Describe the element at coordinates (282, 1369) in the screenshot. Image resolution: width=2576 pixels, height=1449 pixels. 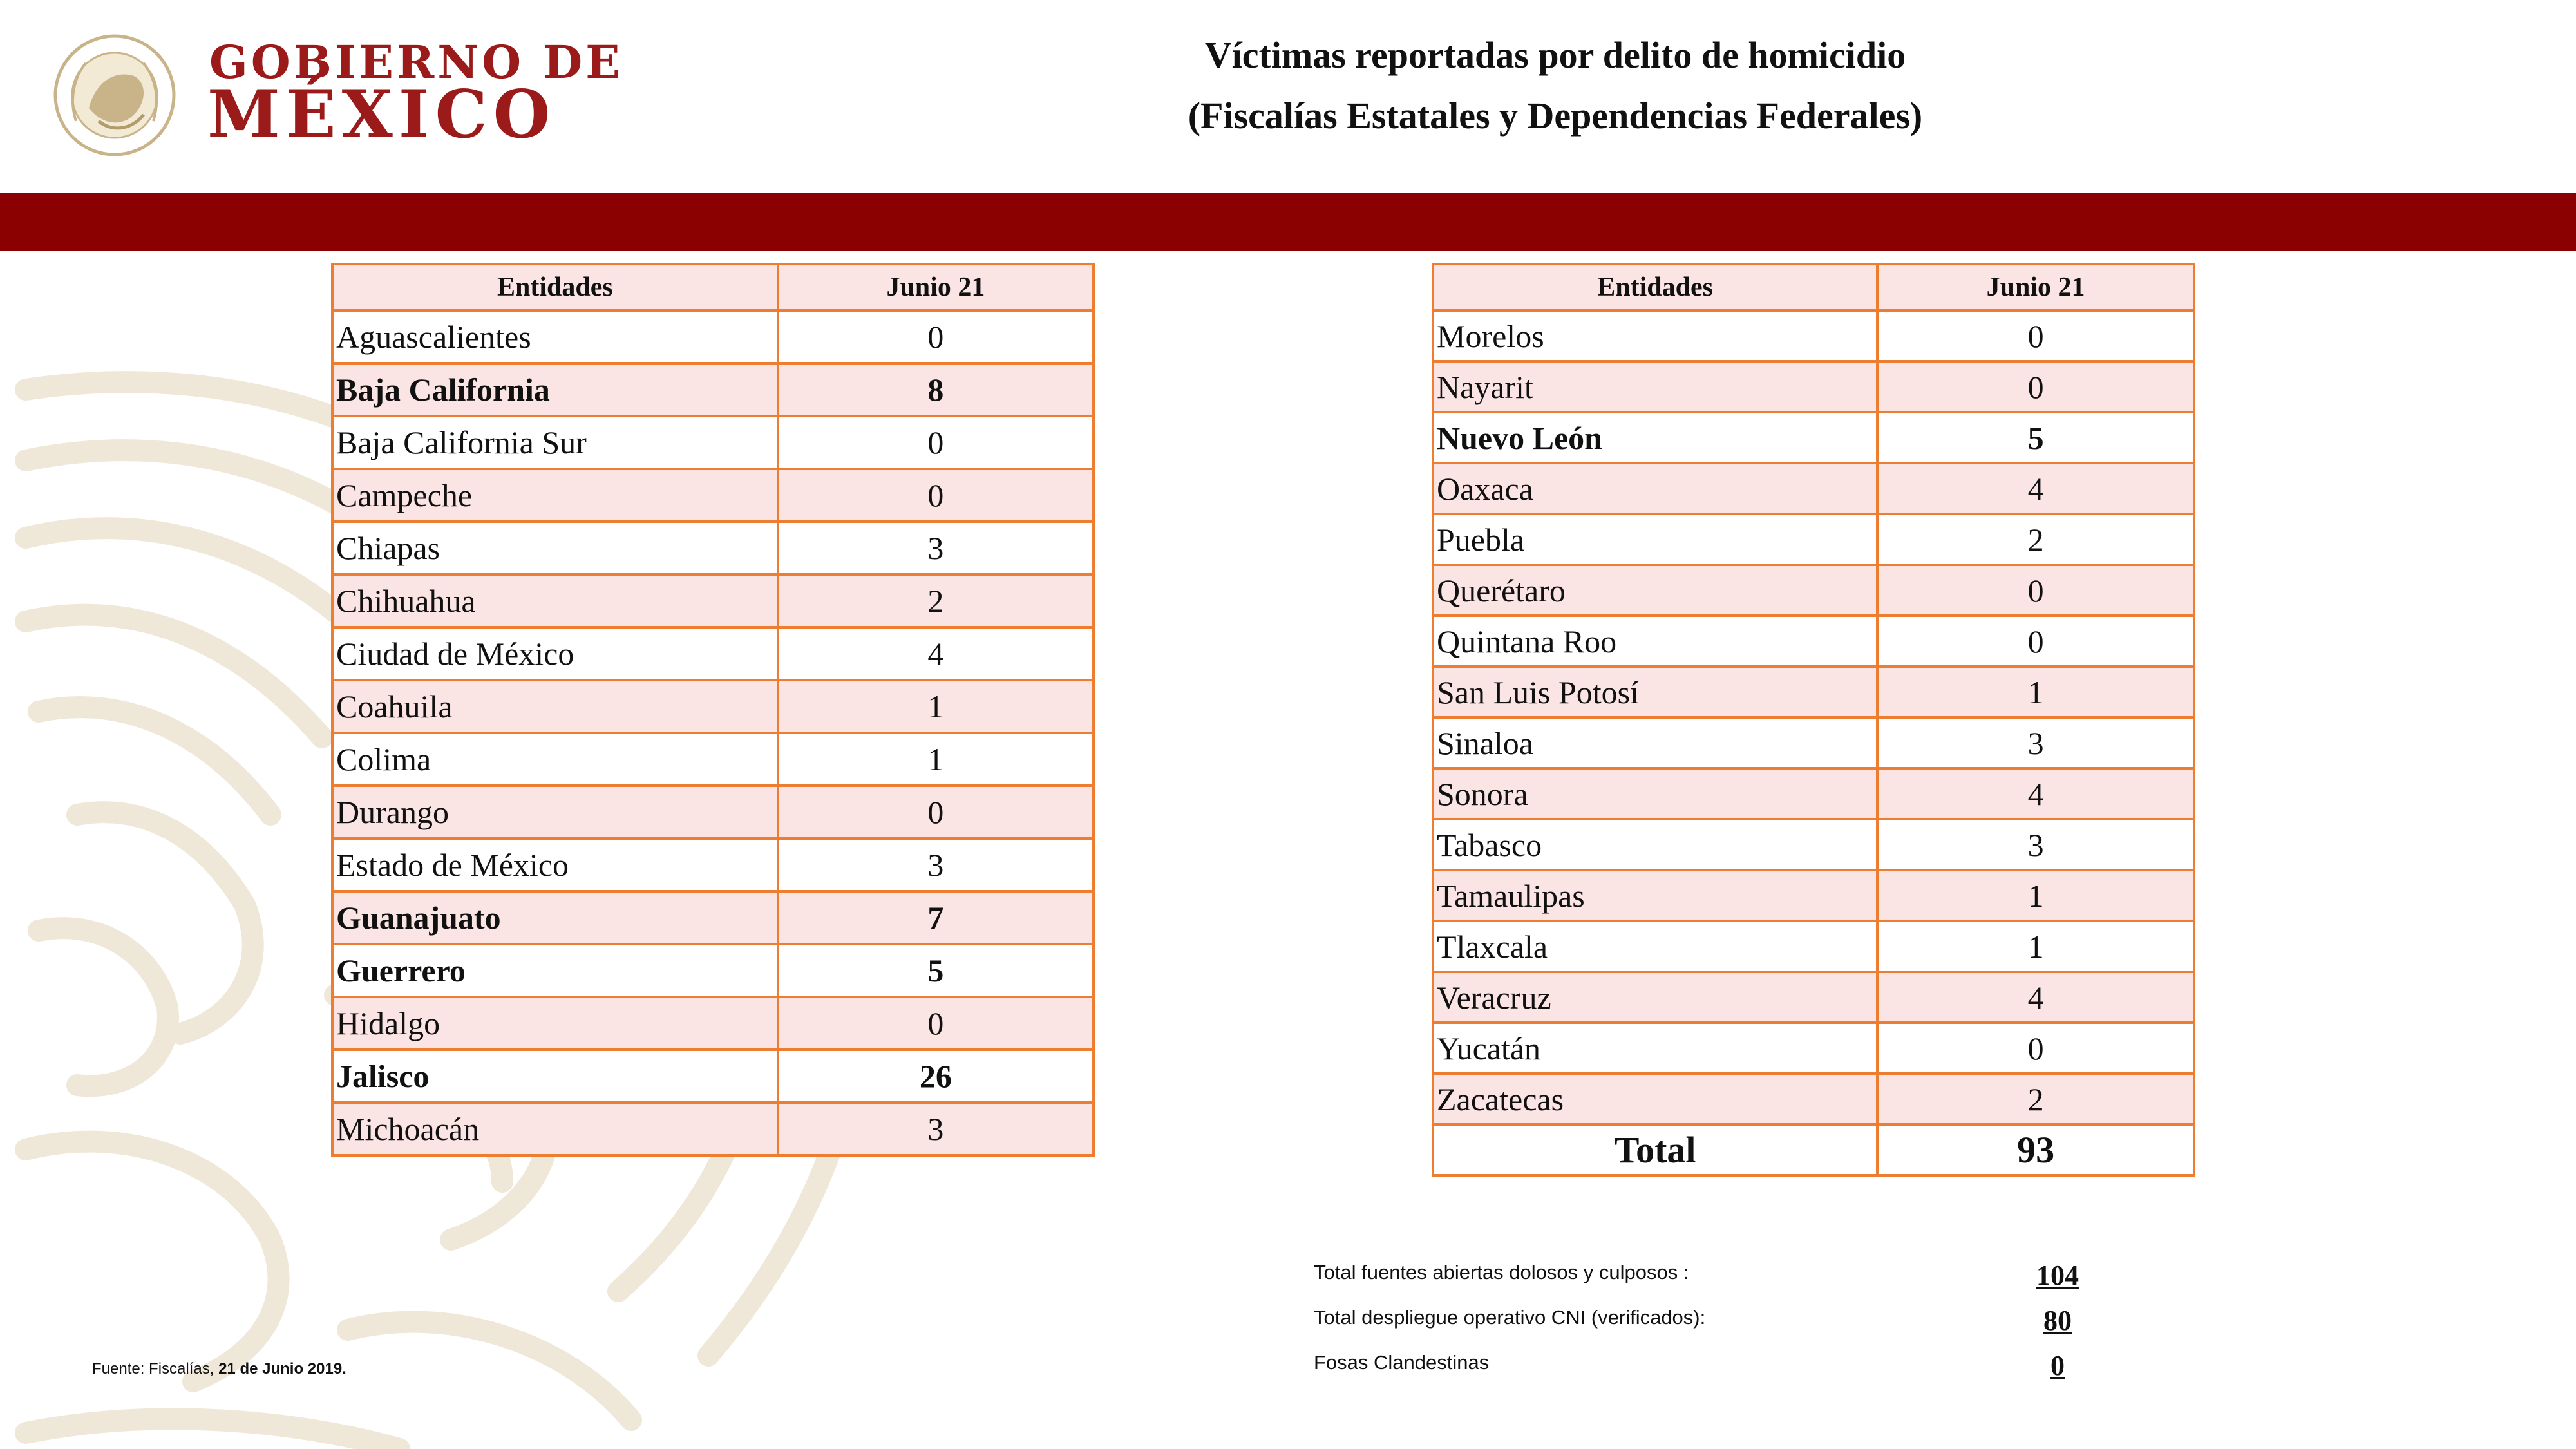
I see `source-date: 21 de Junio 2019.` at that location.